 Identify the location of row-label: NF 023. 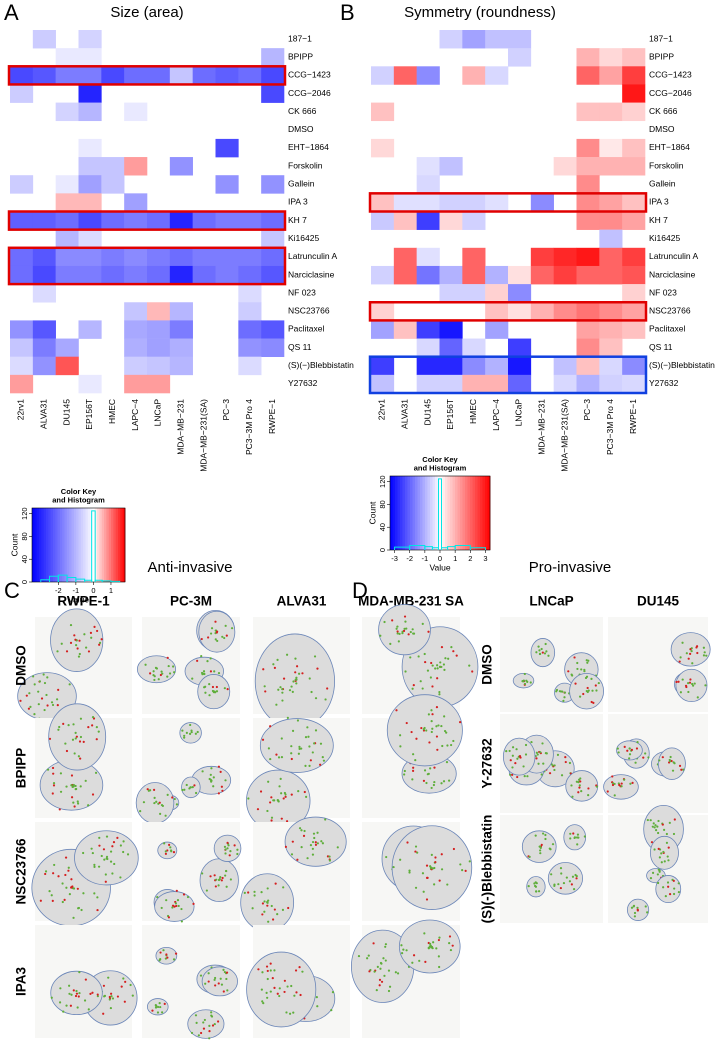
(302, 292).